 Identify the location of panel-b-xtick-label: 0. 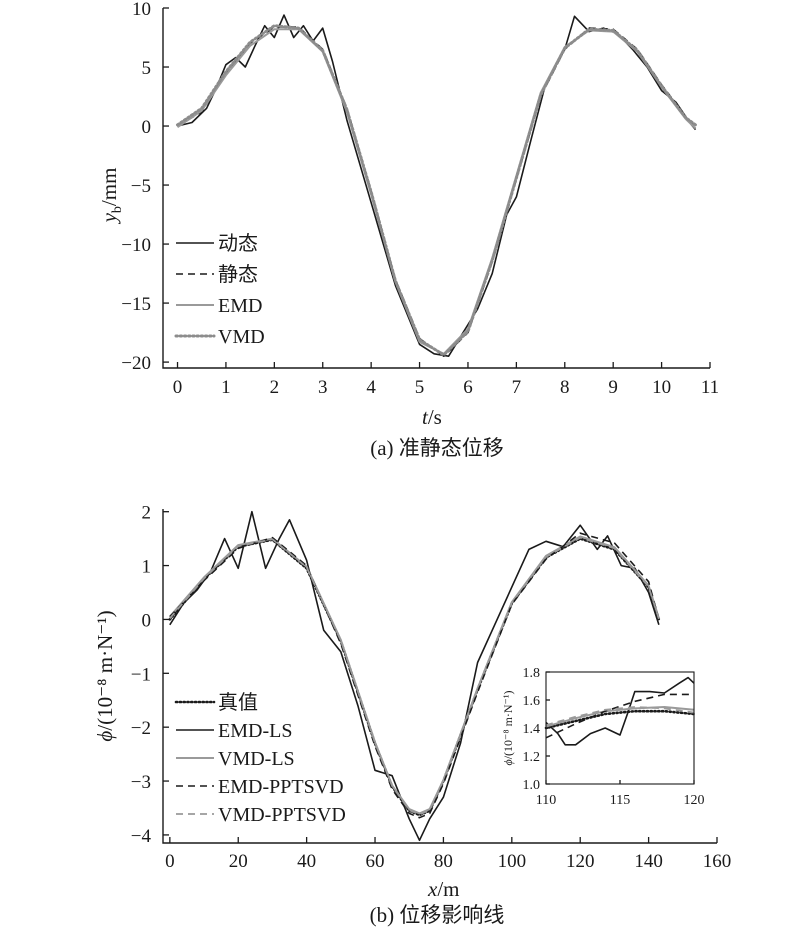
(170, 861).